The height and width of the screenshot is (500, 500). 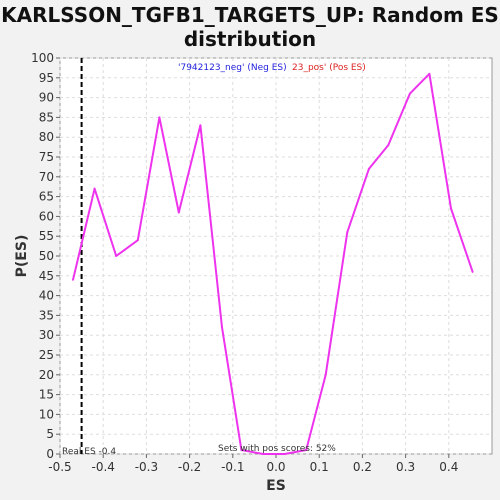 What do you see at coordinates (46, 98) in the screenshot?
I see `y-tick-label: 90` at bounding box center [46, 98].